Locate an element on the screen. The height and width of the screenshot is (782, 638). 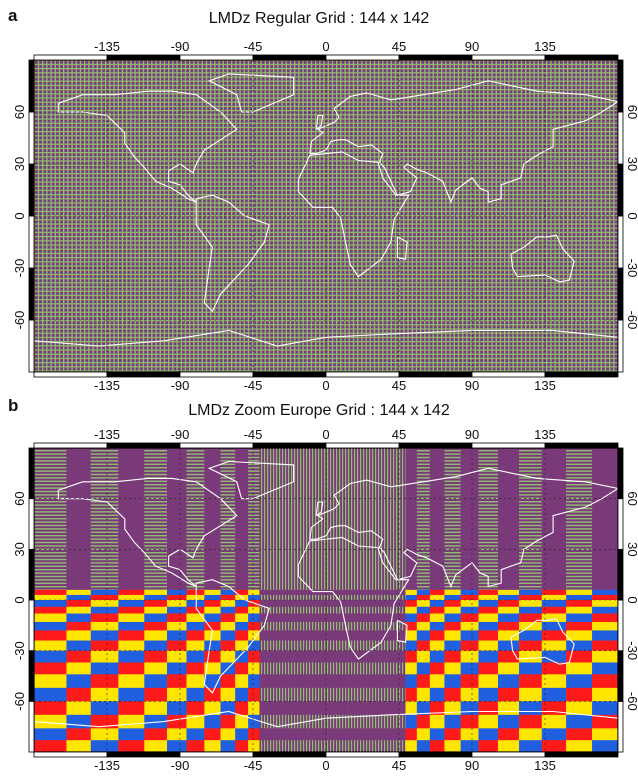
lon-tick-top: 90 is located at coordinates (472, 46).